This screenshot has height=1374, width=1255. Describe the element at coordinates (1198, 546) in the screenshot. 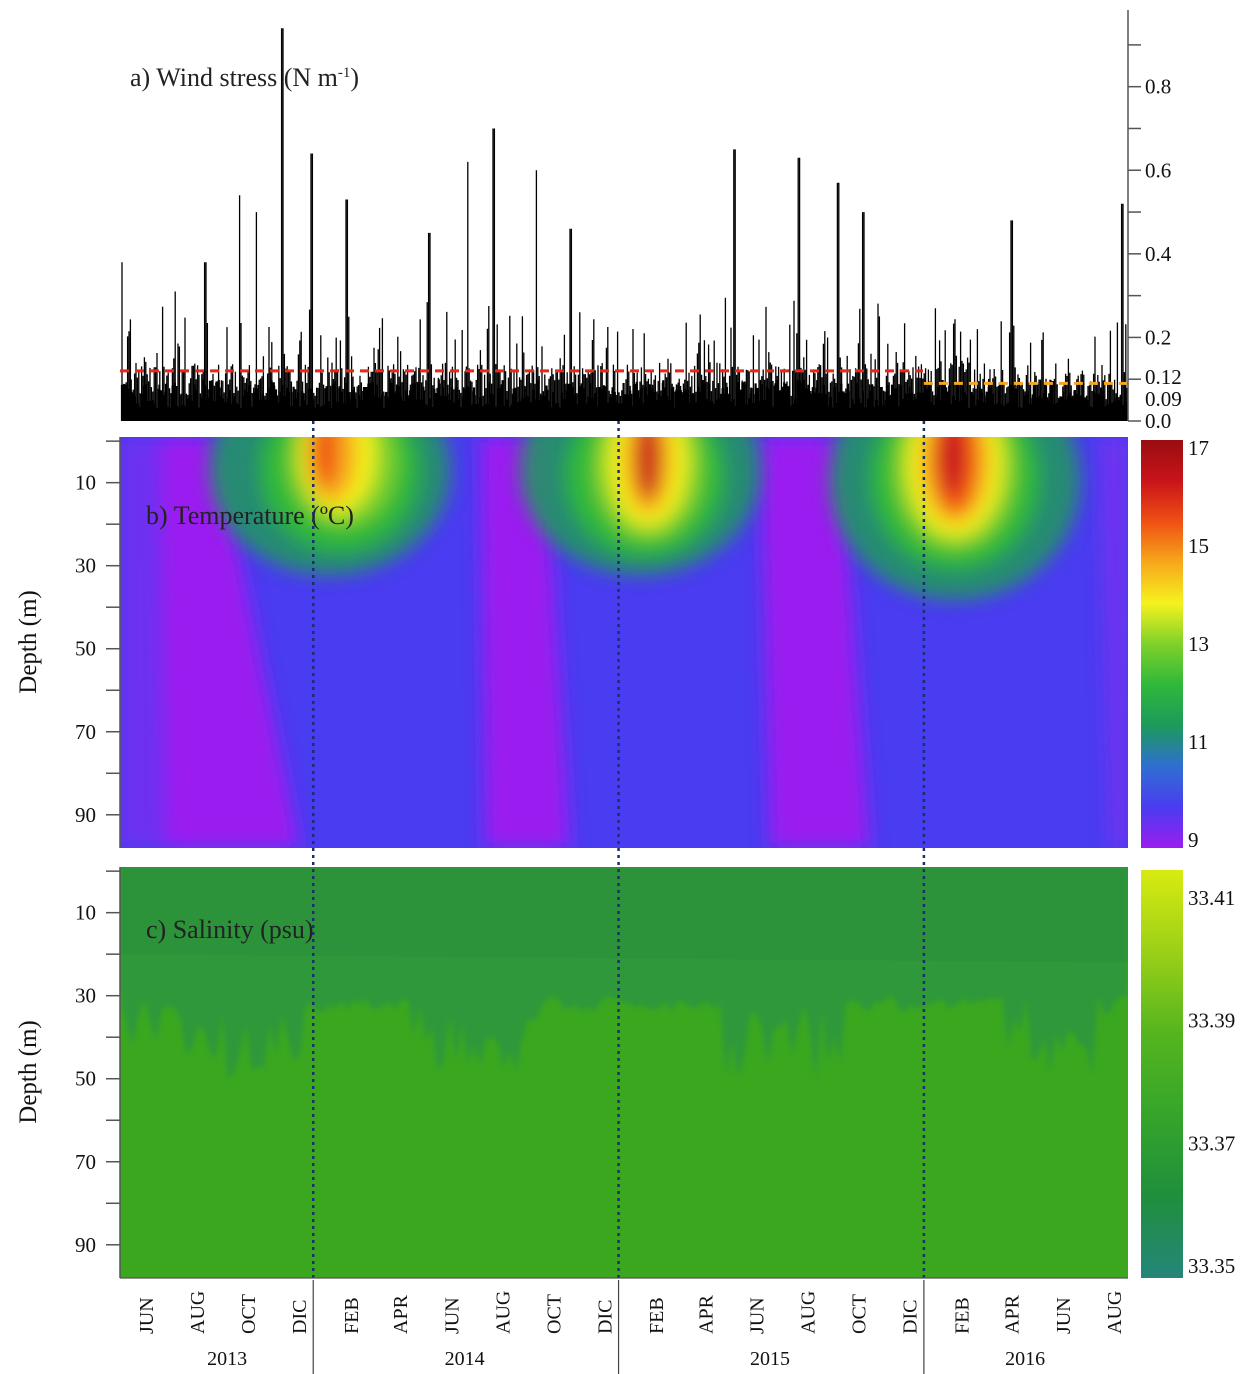

I see `colorbar-tick-label: 15` at that location.